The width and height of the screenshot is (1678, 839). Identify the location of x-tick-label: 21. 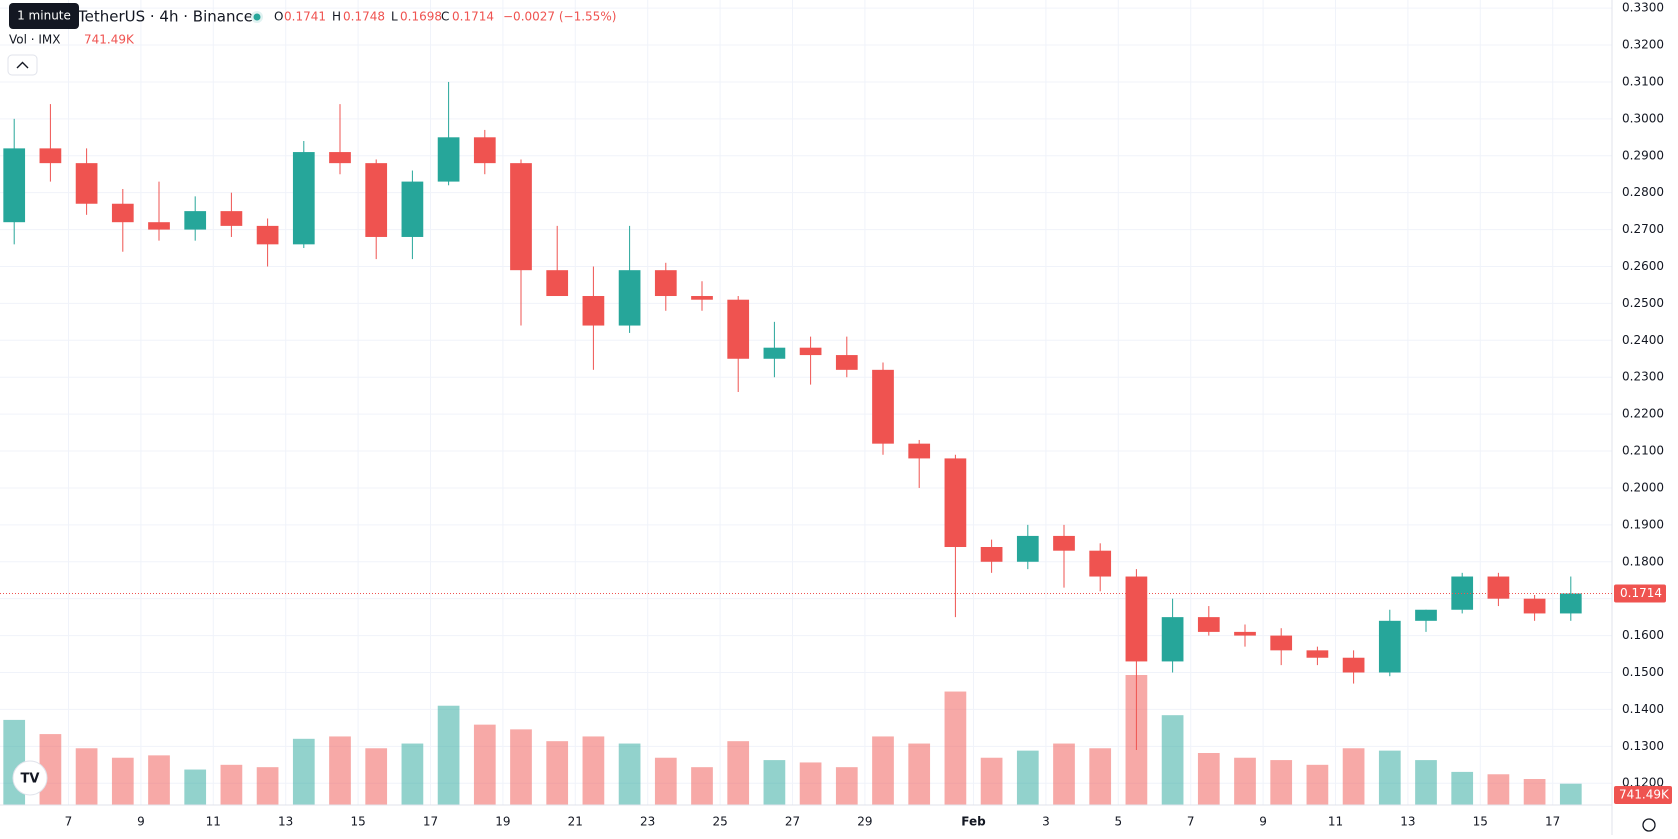
(575, 822).